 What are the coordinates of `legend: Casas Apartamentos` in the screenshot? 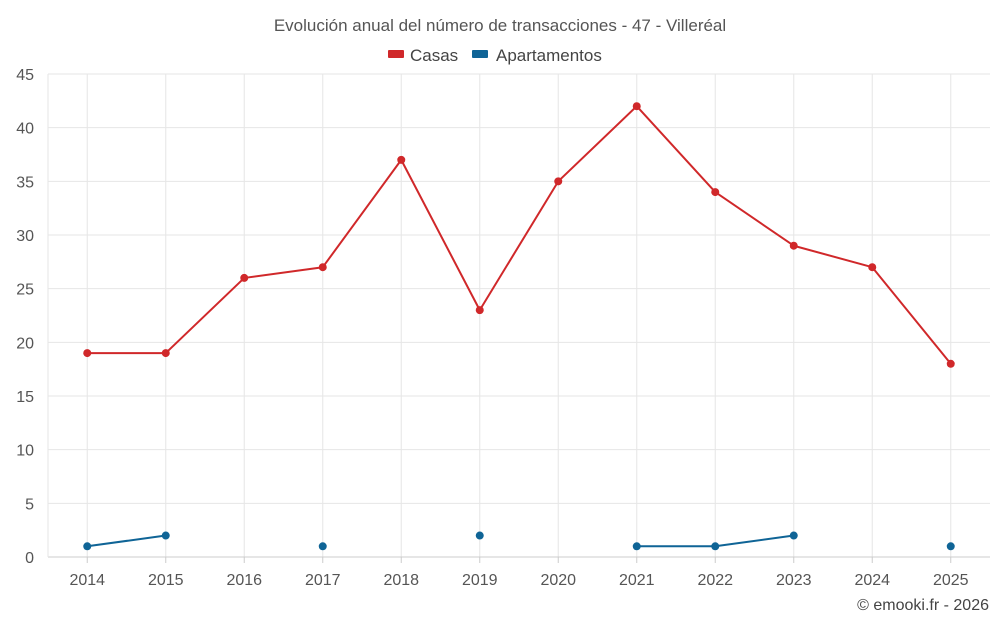 It's located at (495, 55).